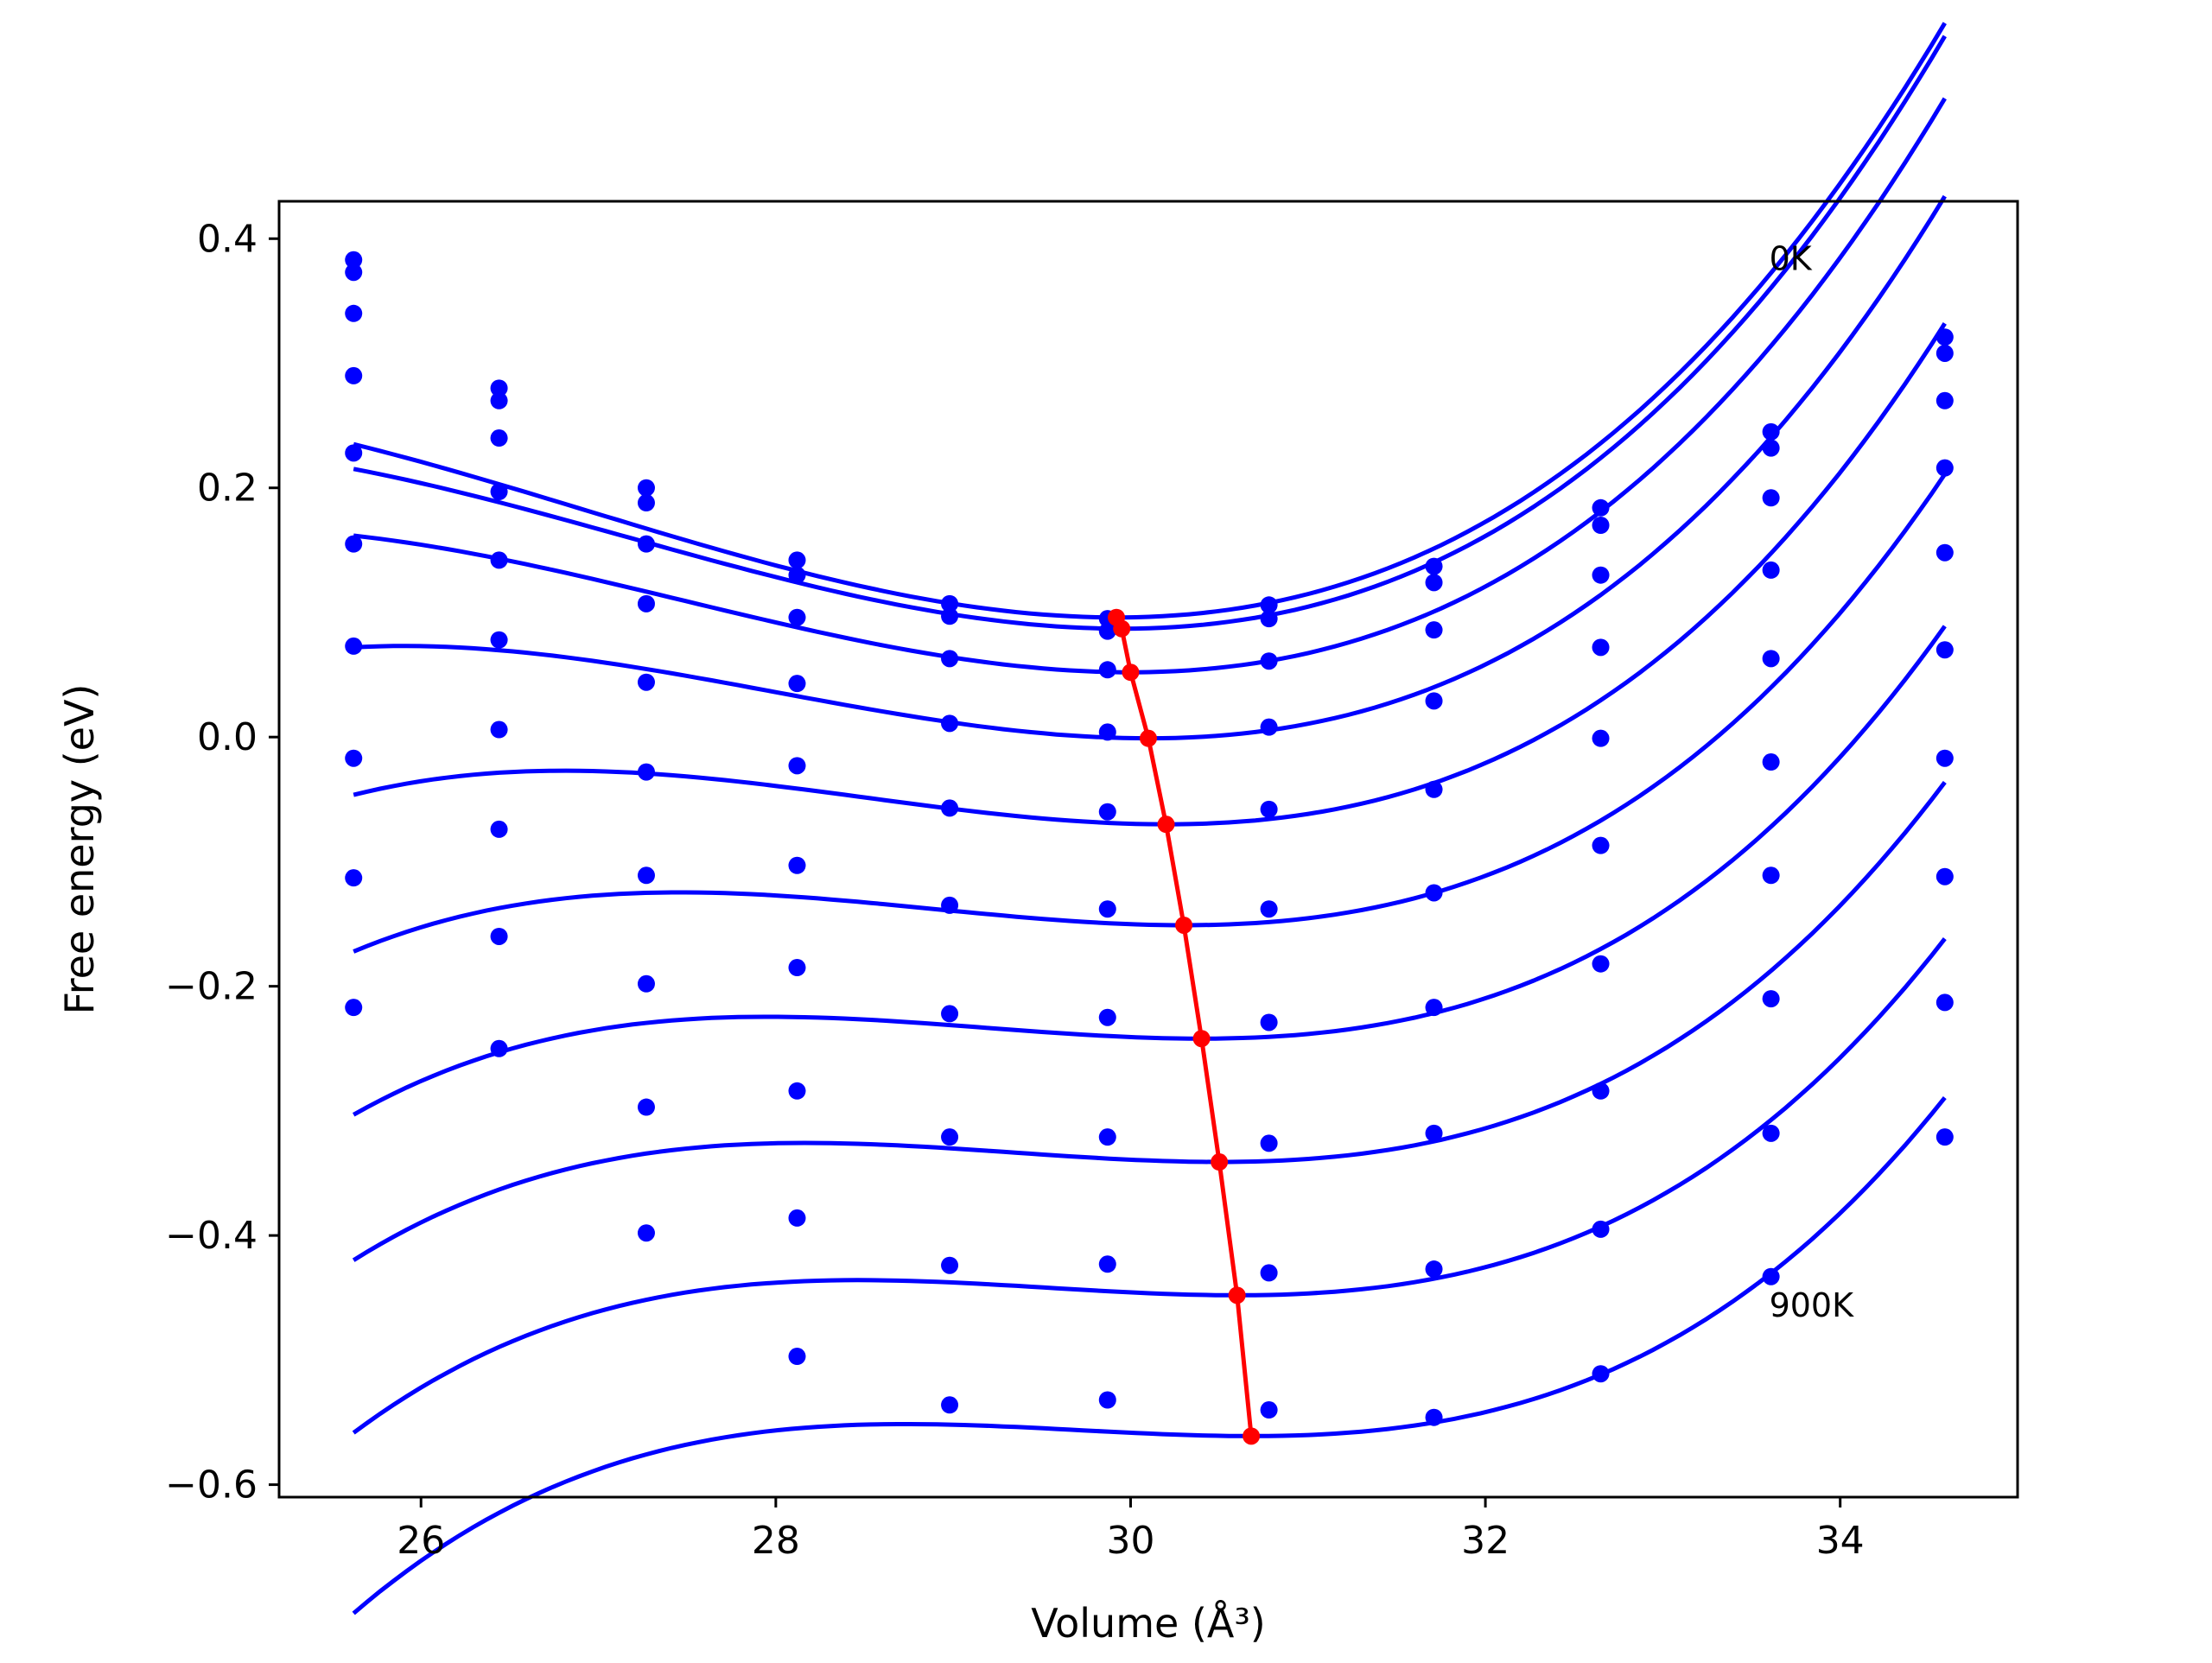 The height and width of the screenshot is (1663, 2212). What do you see at coordinates (1792, 258) in the screenshot?
I see `temperature-annotation: 0K` at bounding box center [1792, 258].